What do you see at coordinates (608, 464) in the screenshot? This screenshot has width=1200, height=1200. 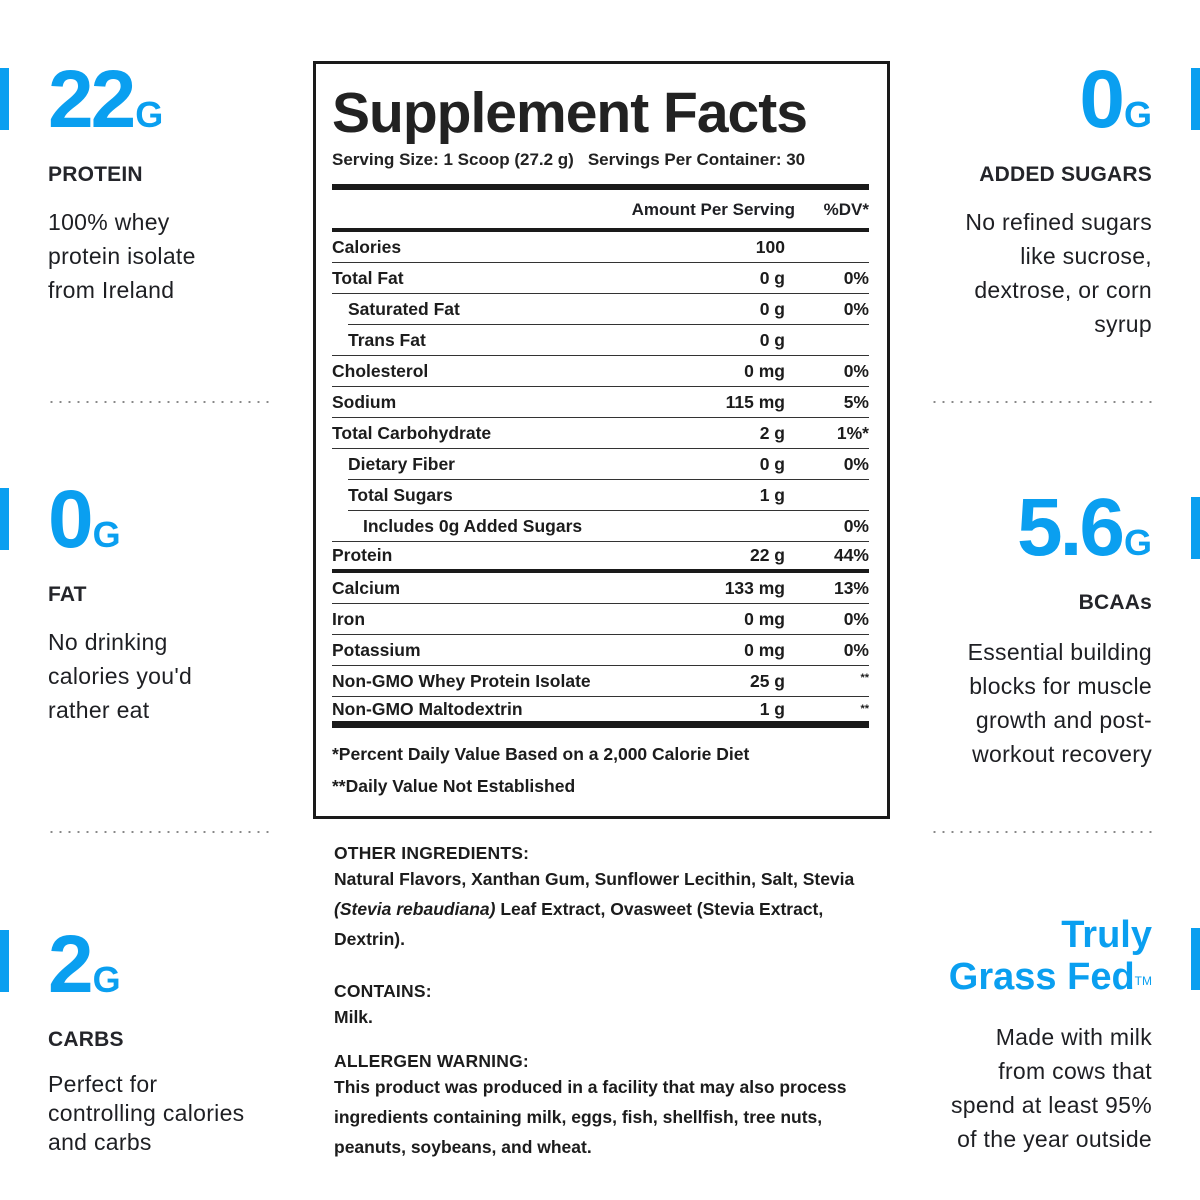 I see `facts-row: Dietary Fiber 0 g 0%` at bounding box center [608, 464].